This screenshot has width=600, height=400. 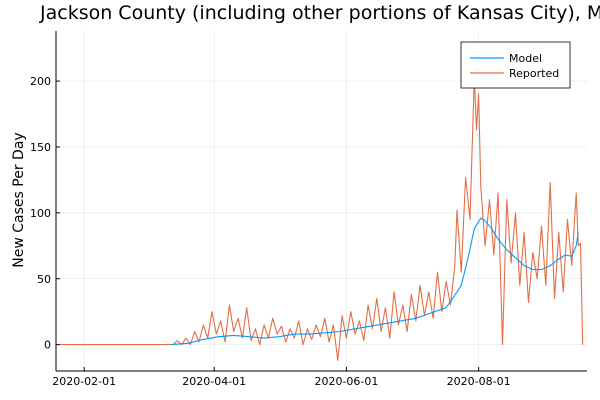 I want to click on y-tick-label-0: 0, so click(x=47, y=345).